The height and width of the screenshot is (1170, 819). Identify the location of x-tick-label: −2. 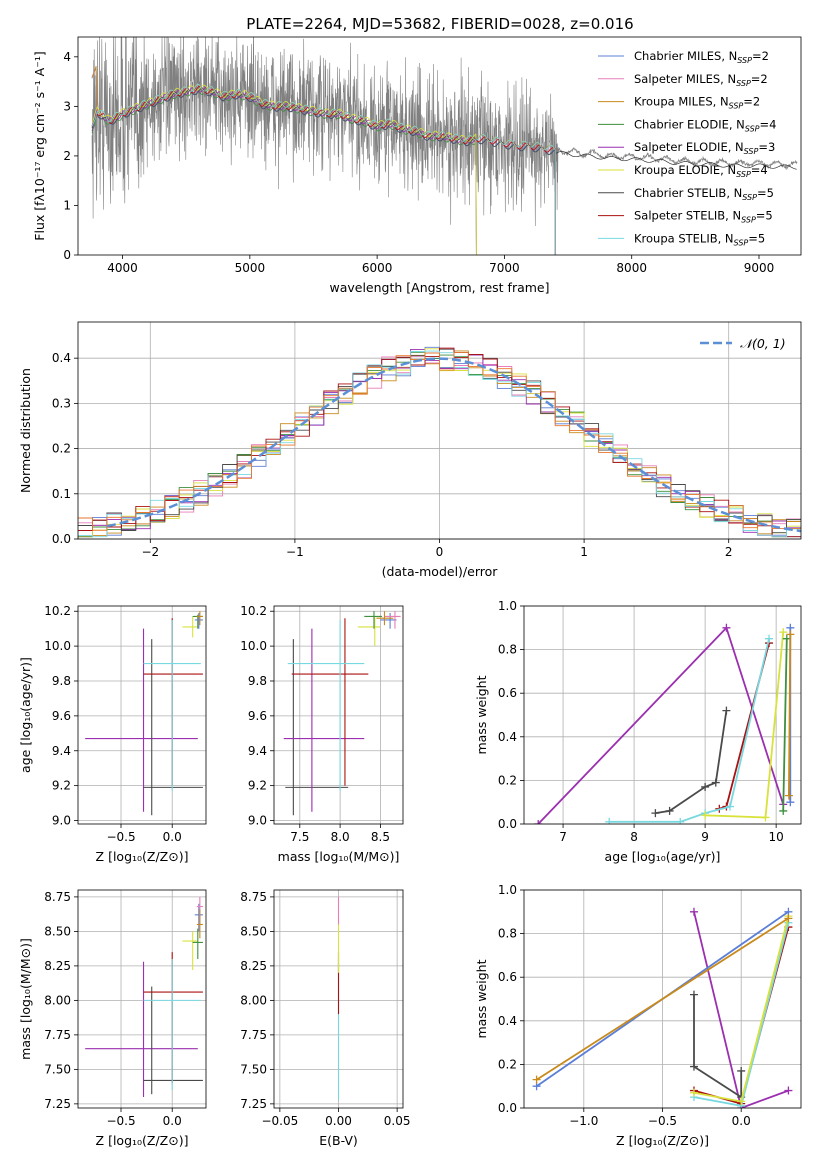
(150, 552).